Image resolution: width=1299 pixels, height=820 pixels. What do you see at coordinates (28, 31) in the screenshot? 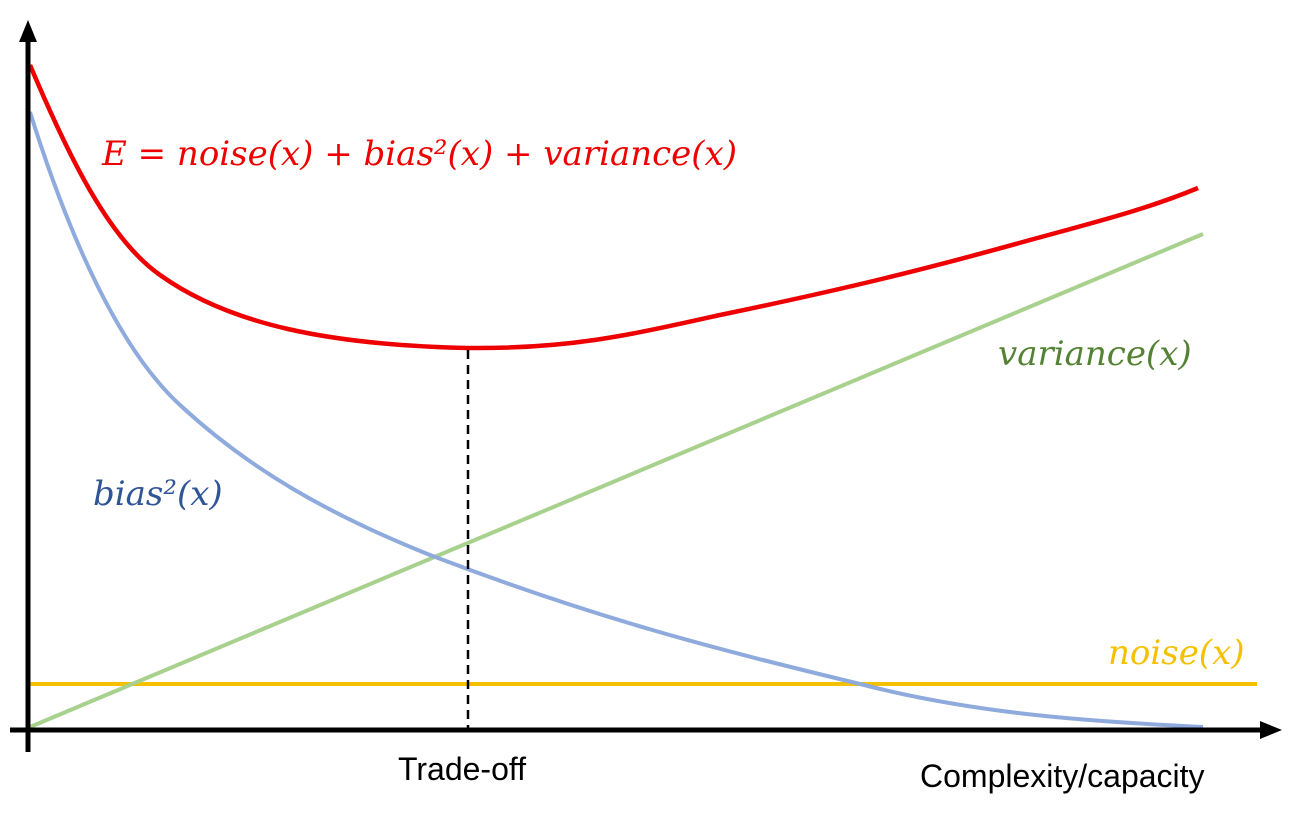
I see `y-axis-arrowhead` at bounding box center [28, 31].